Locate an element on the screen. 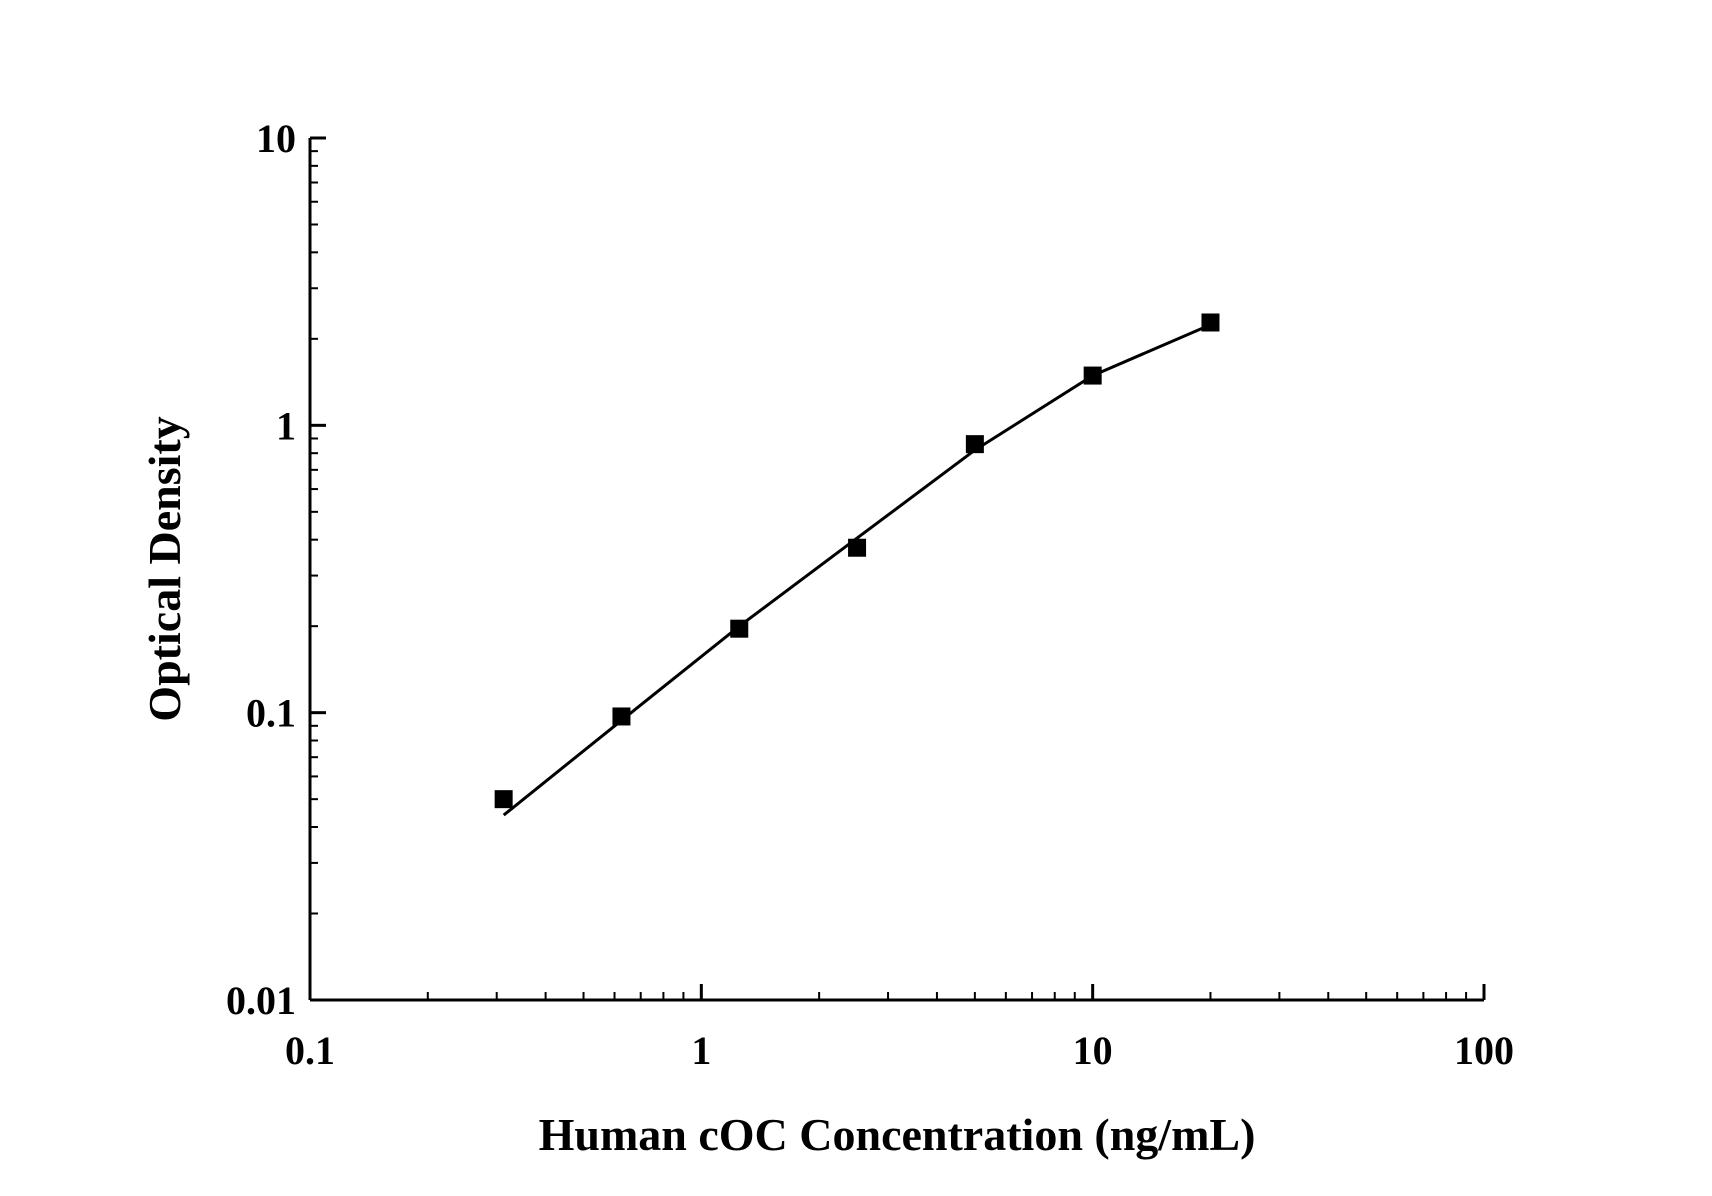  x-axis-ticks: 0.1 1 10 100 is located at coordinates (899, 1028).